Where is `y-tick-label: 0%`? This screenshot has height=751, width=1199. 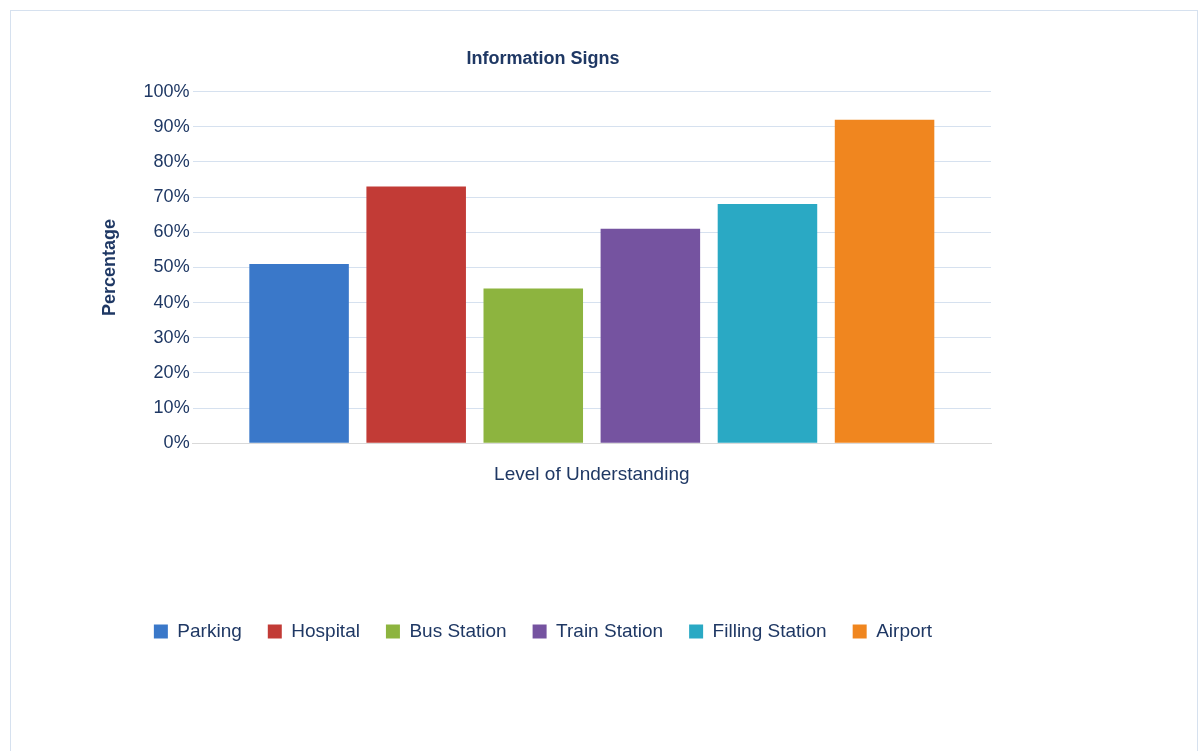
y-tick-label: 0% is located at coordinates (176, 442).